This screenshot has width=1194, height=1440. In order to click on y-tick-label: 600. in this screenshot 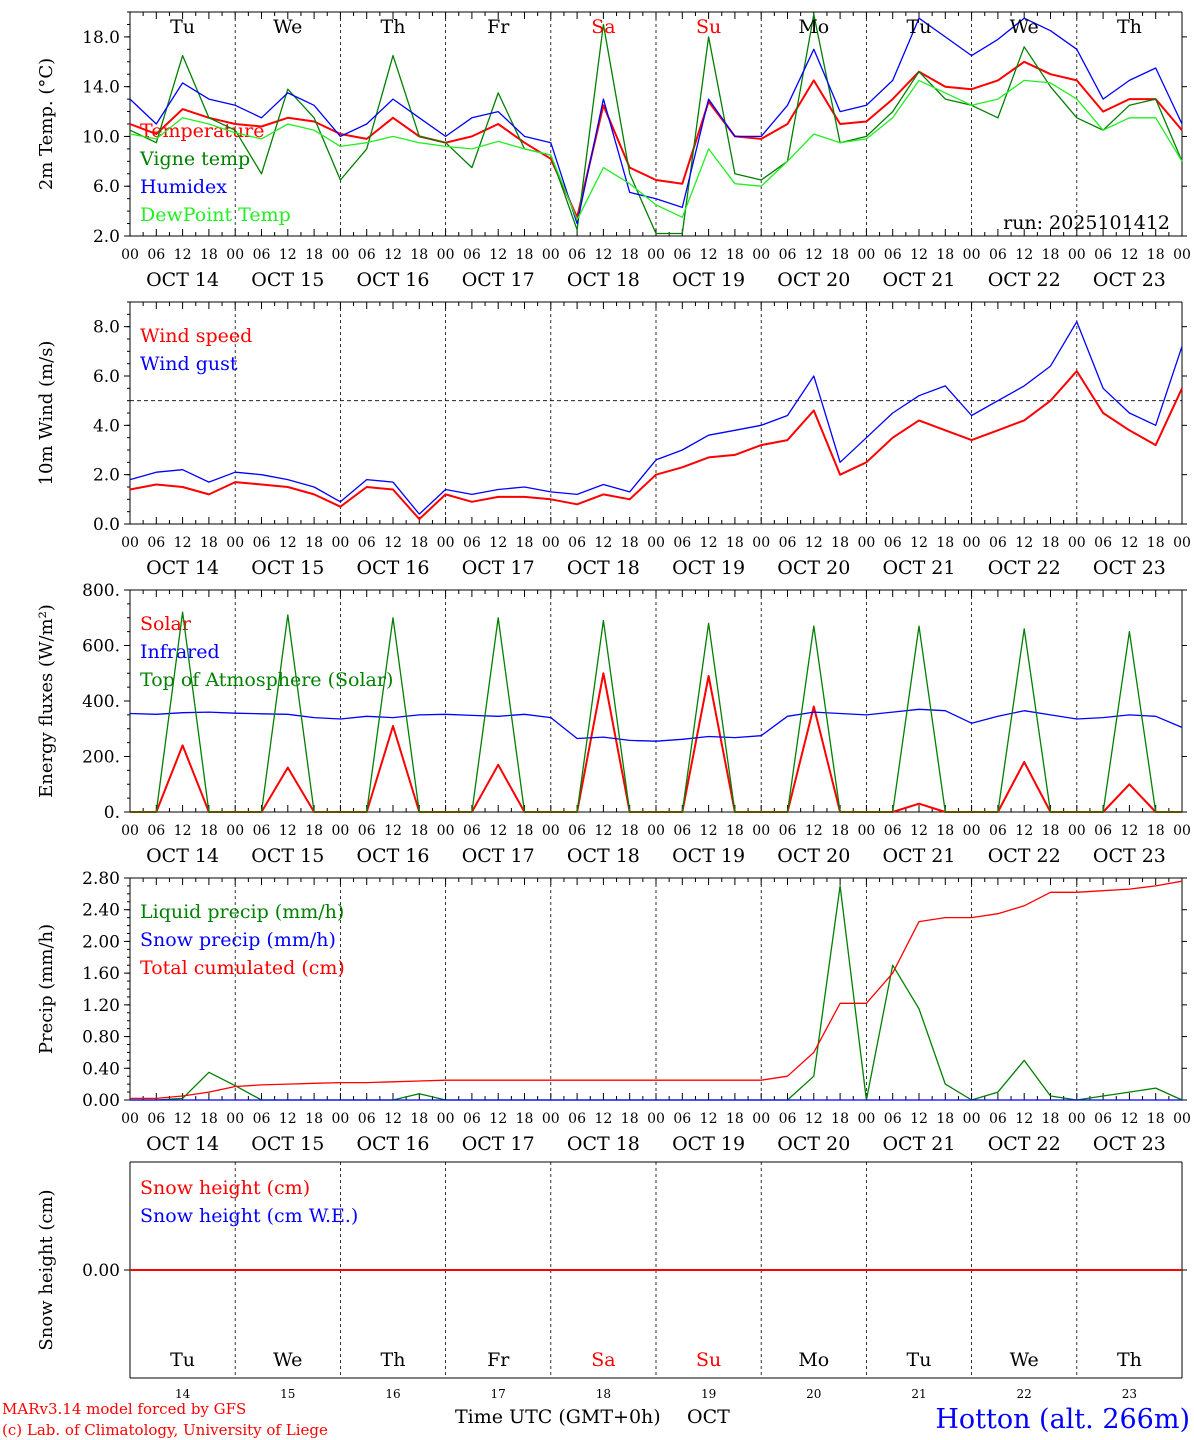, I will do `click(101, 647)`.